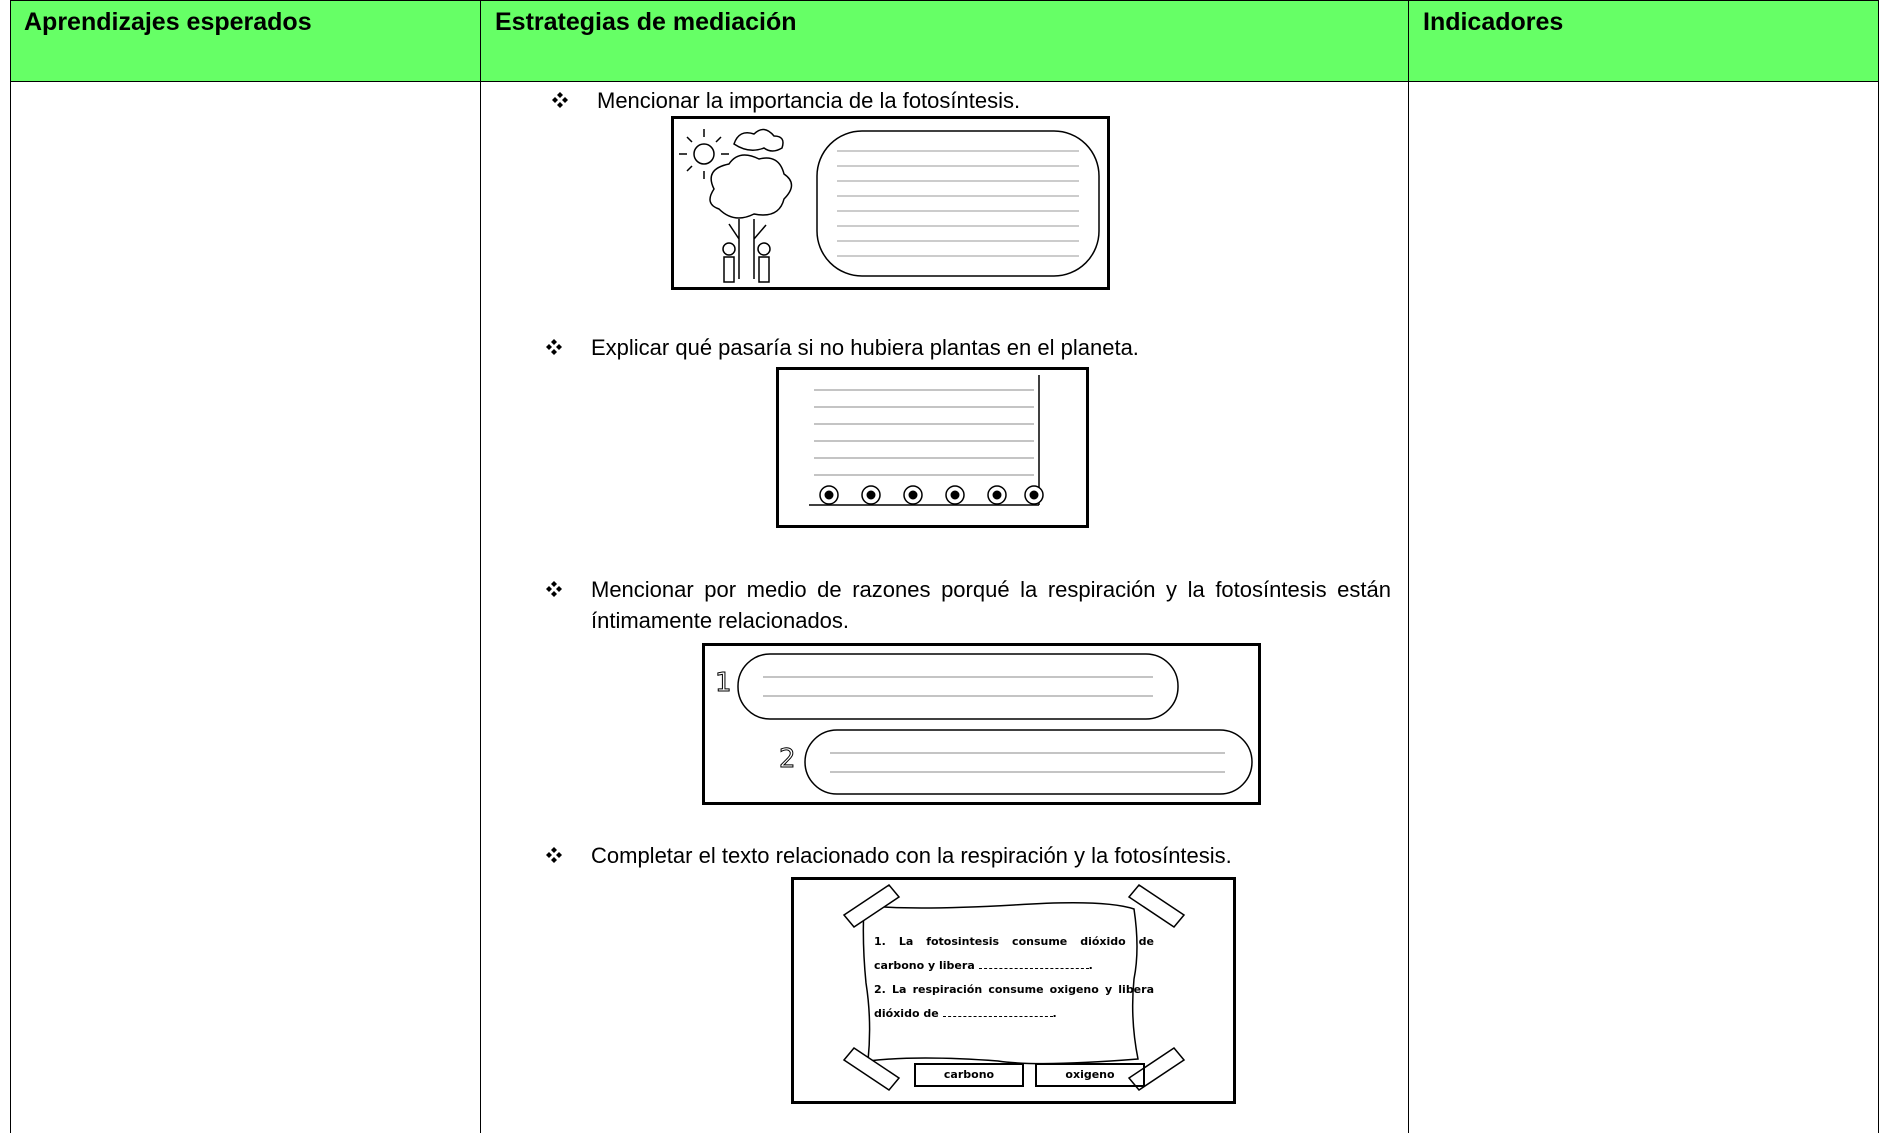 This screenshot has height=1133, width=1879. Describe the element at coordinates (788, 759) in the screenshot. I see `number: 2` at that location.